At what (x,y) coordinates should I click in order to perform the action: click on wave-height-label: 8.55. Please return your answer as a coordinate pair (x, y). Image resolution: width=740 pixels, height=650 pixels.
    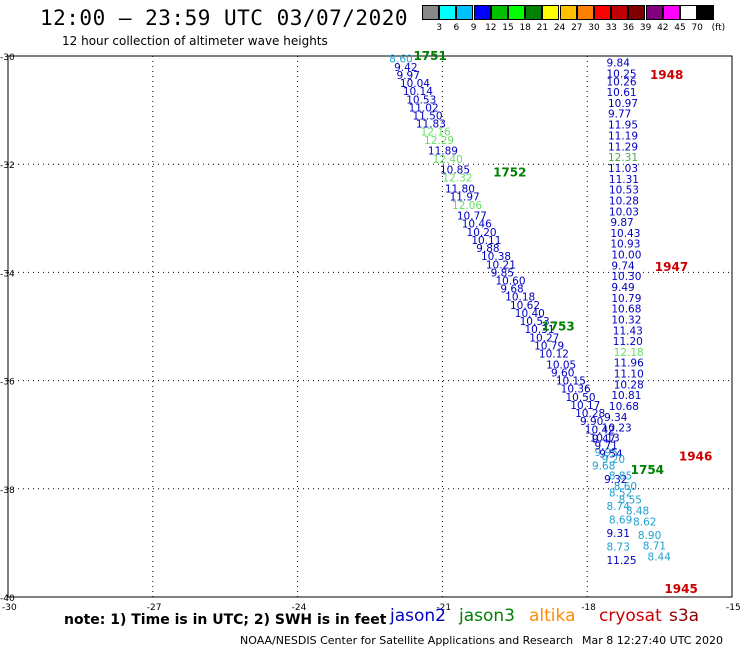
    Looking at the image, I should click on (630, 501).